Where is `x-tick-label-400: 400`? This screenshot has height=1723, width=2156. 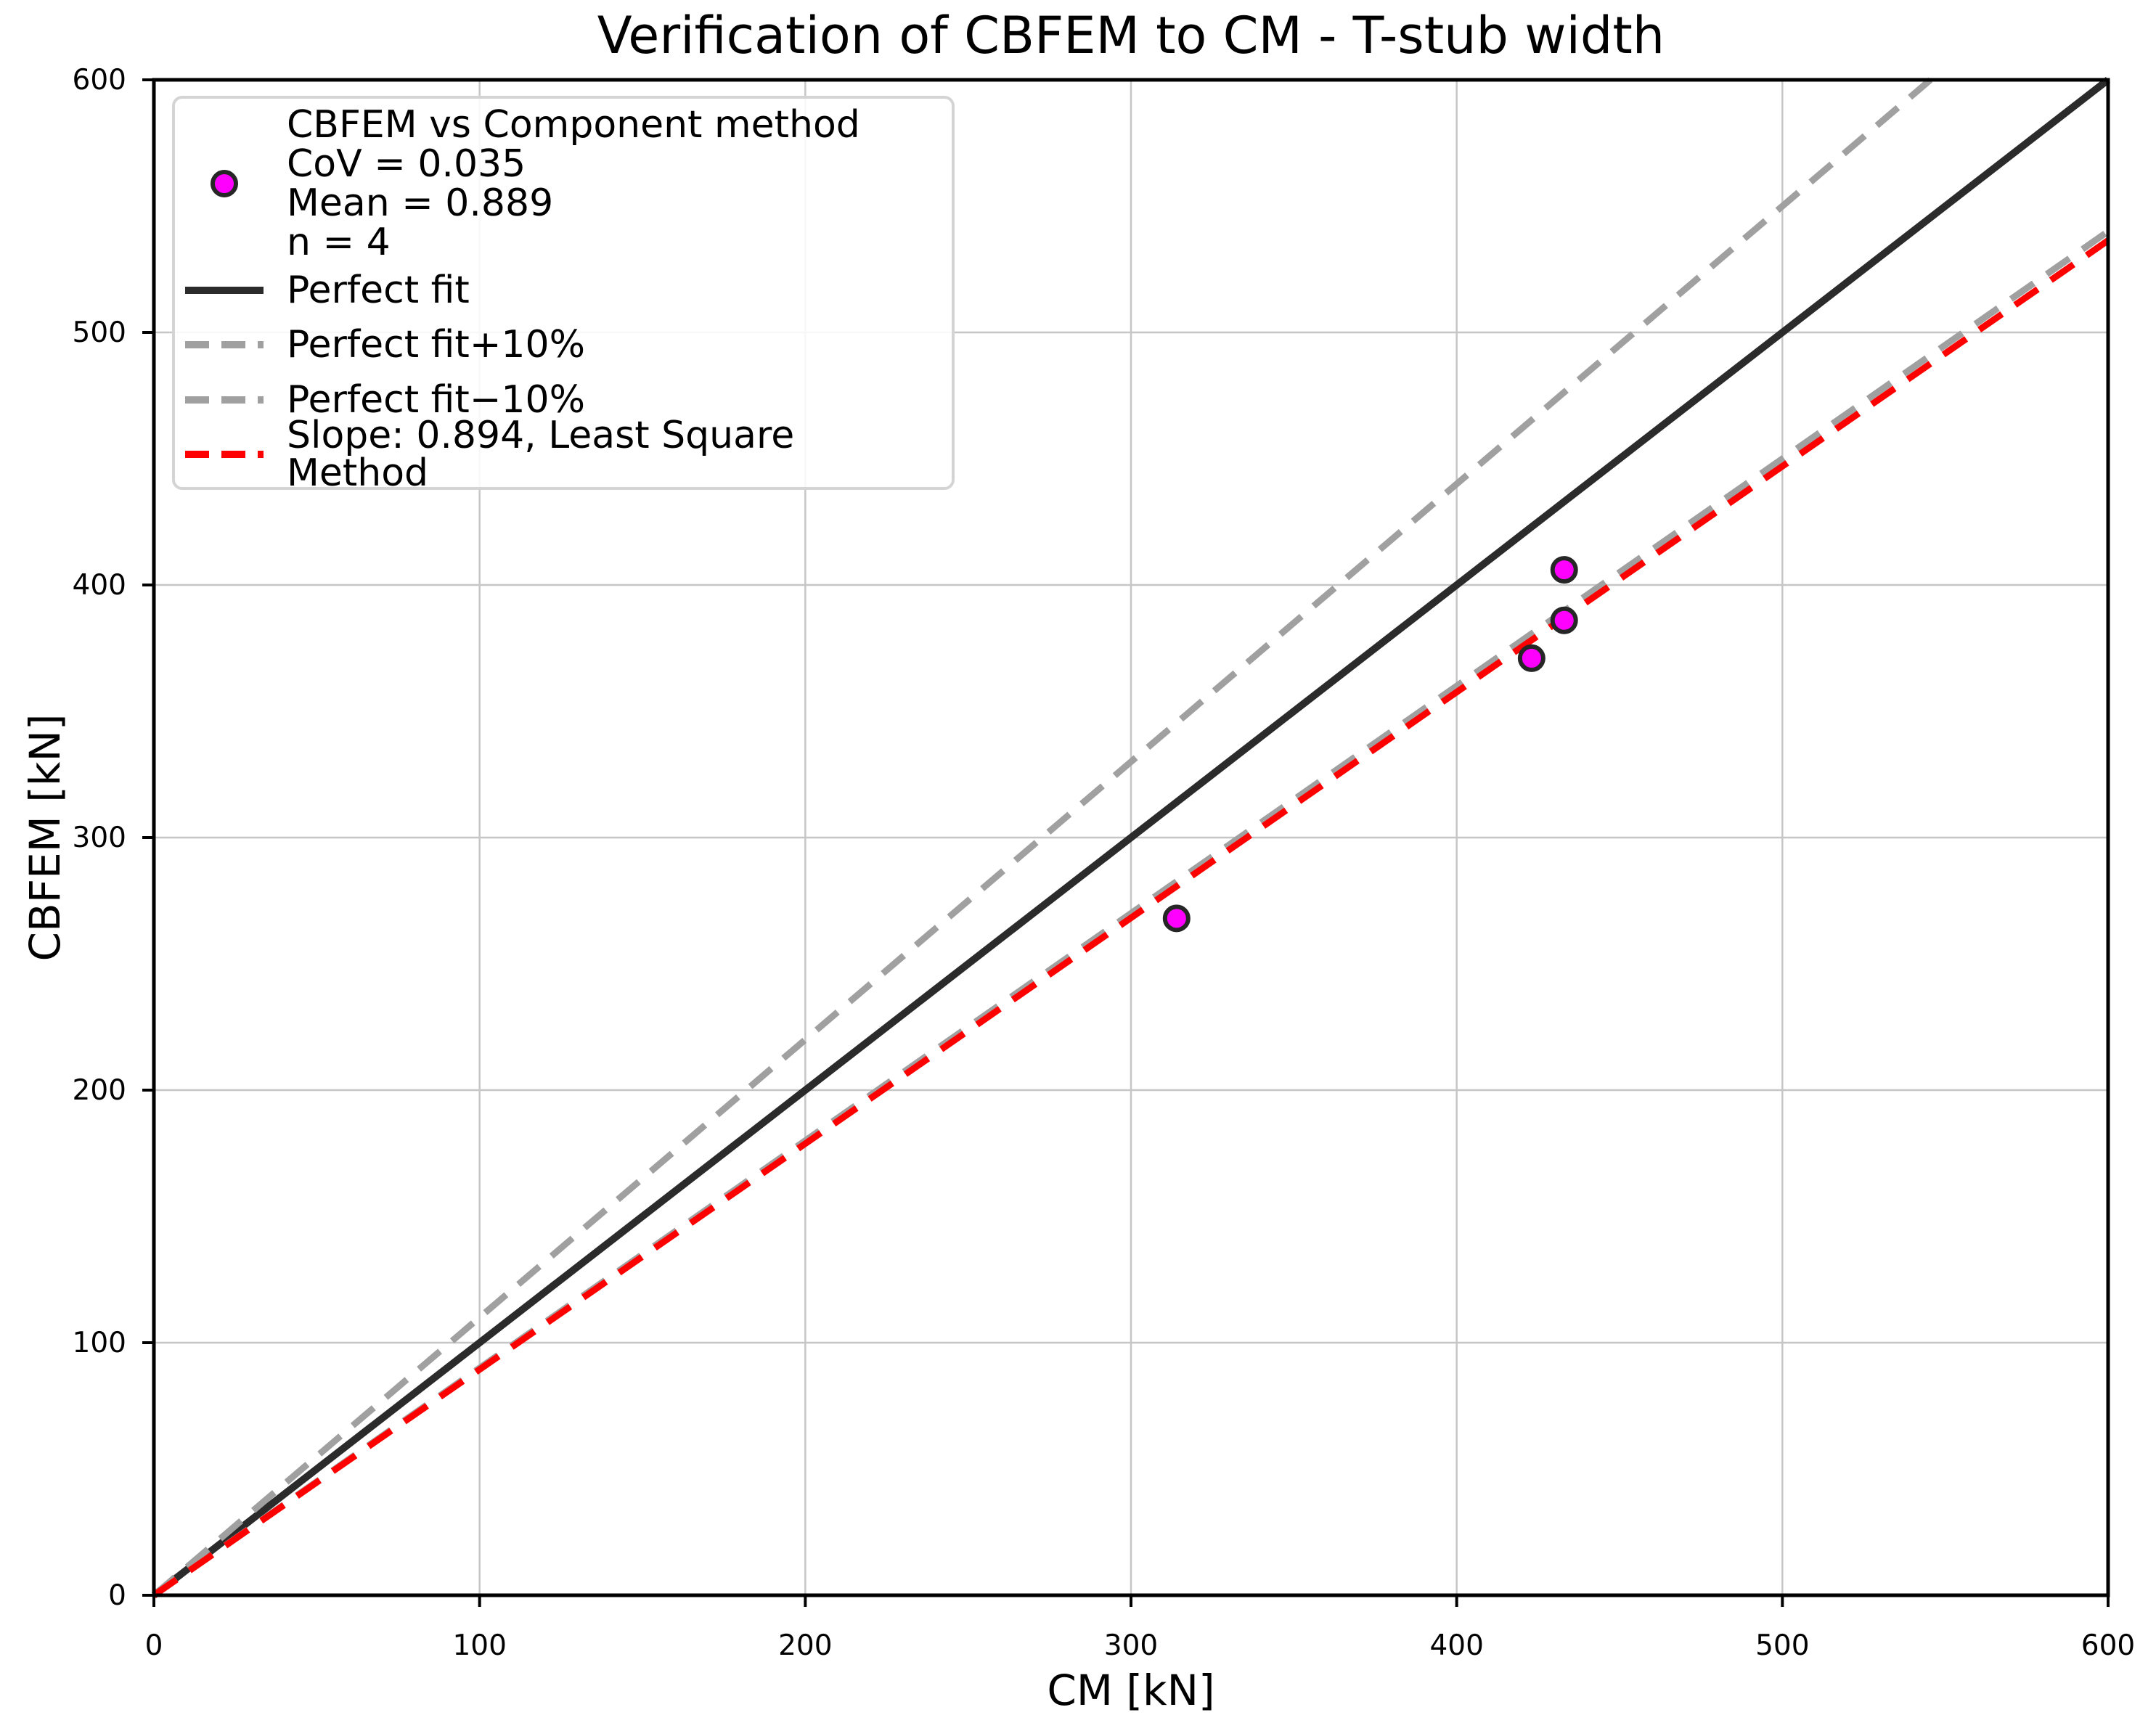
x-tick-label-400: 400 is located at coordinates (1456, 1645).